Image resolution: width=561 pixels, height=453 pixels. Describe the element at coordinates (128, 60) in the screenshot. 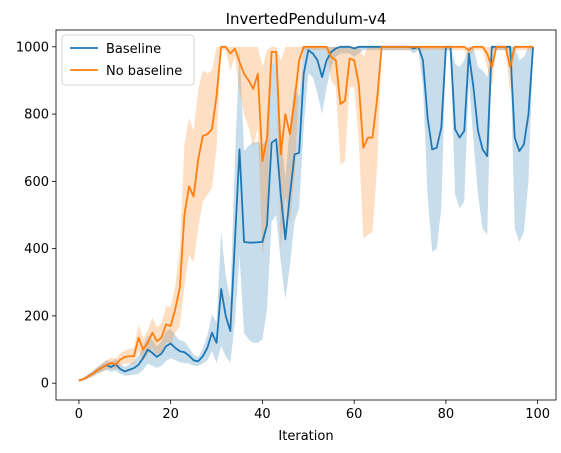

I see `legend: Baseline No baseline` at that location.